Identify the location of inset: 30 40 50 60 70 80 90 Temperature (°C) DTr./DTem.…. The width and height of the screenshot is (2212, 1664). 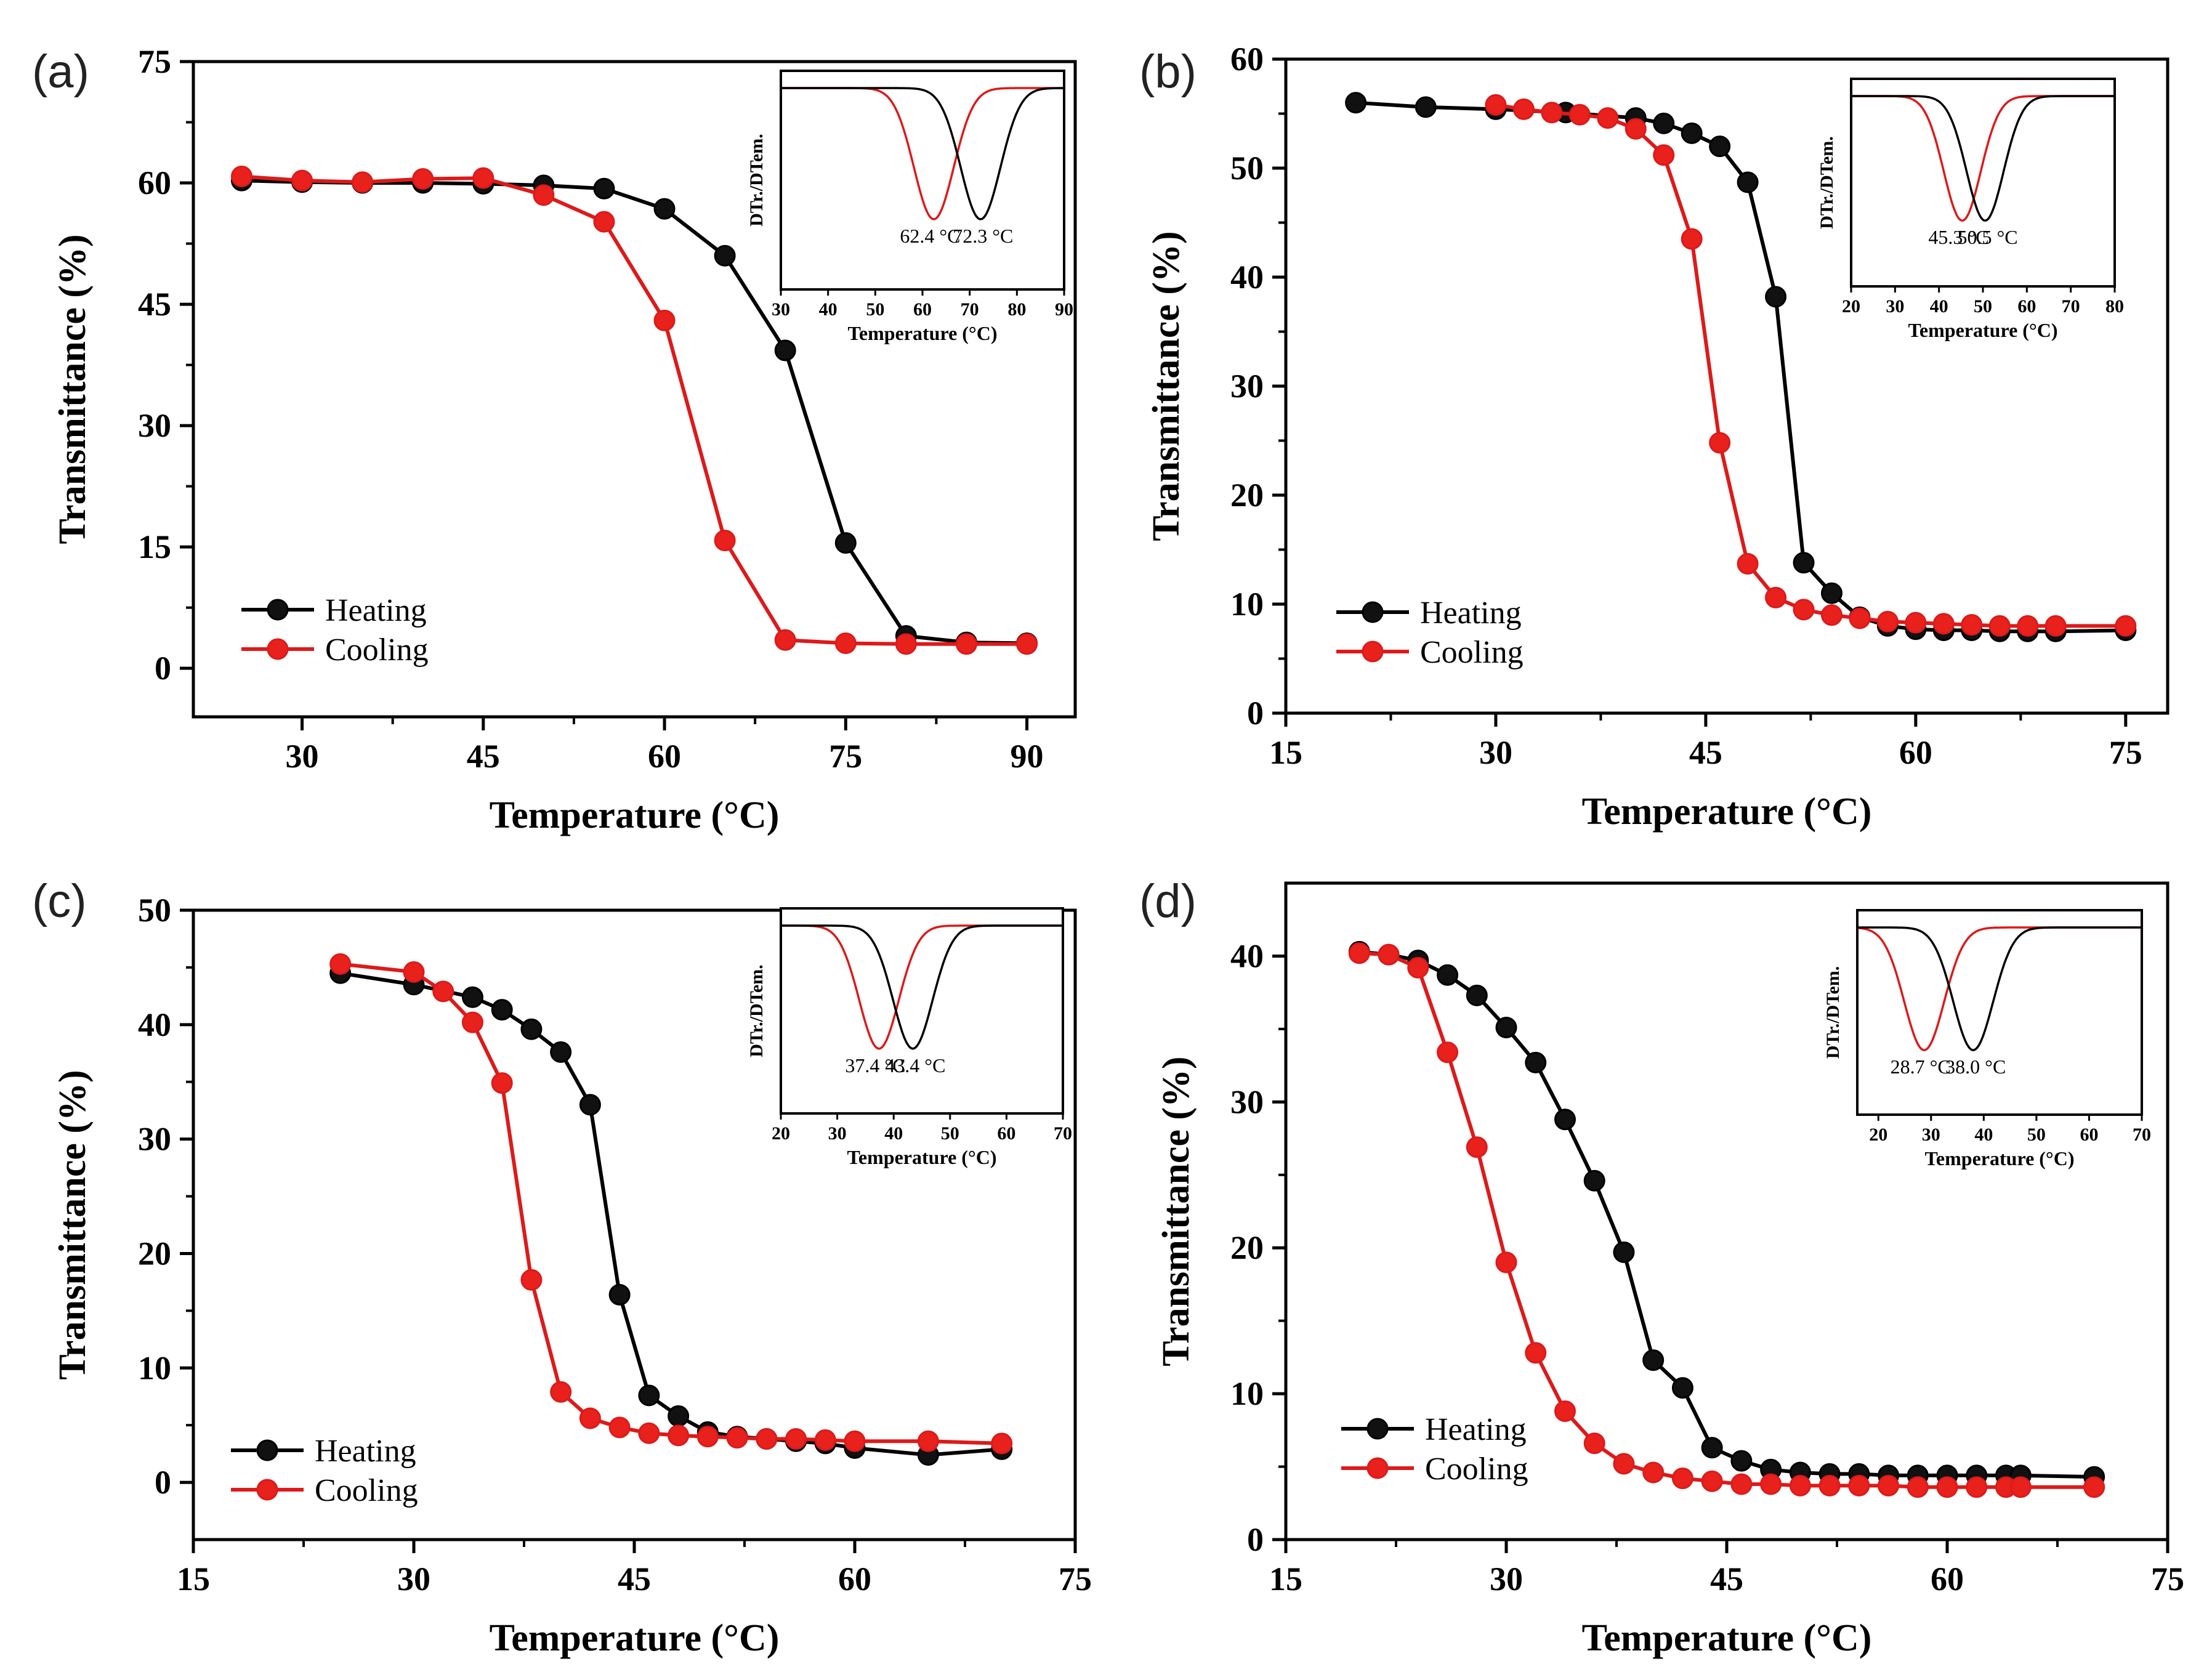
(910, 207).